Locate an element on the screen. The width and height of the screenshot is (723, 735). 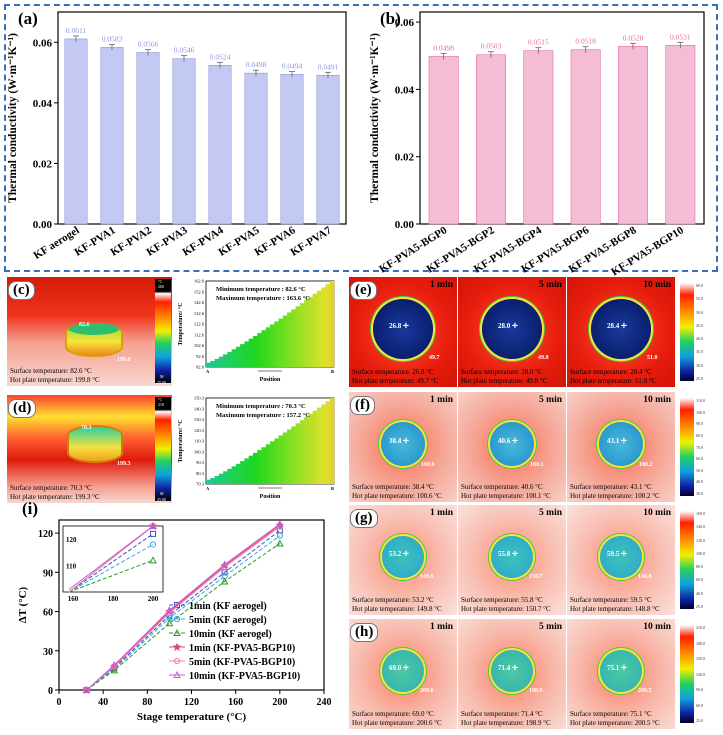
caption-h-1-0: Surface temperature: 71.4 °C is located at coordinates (502, 714).